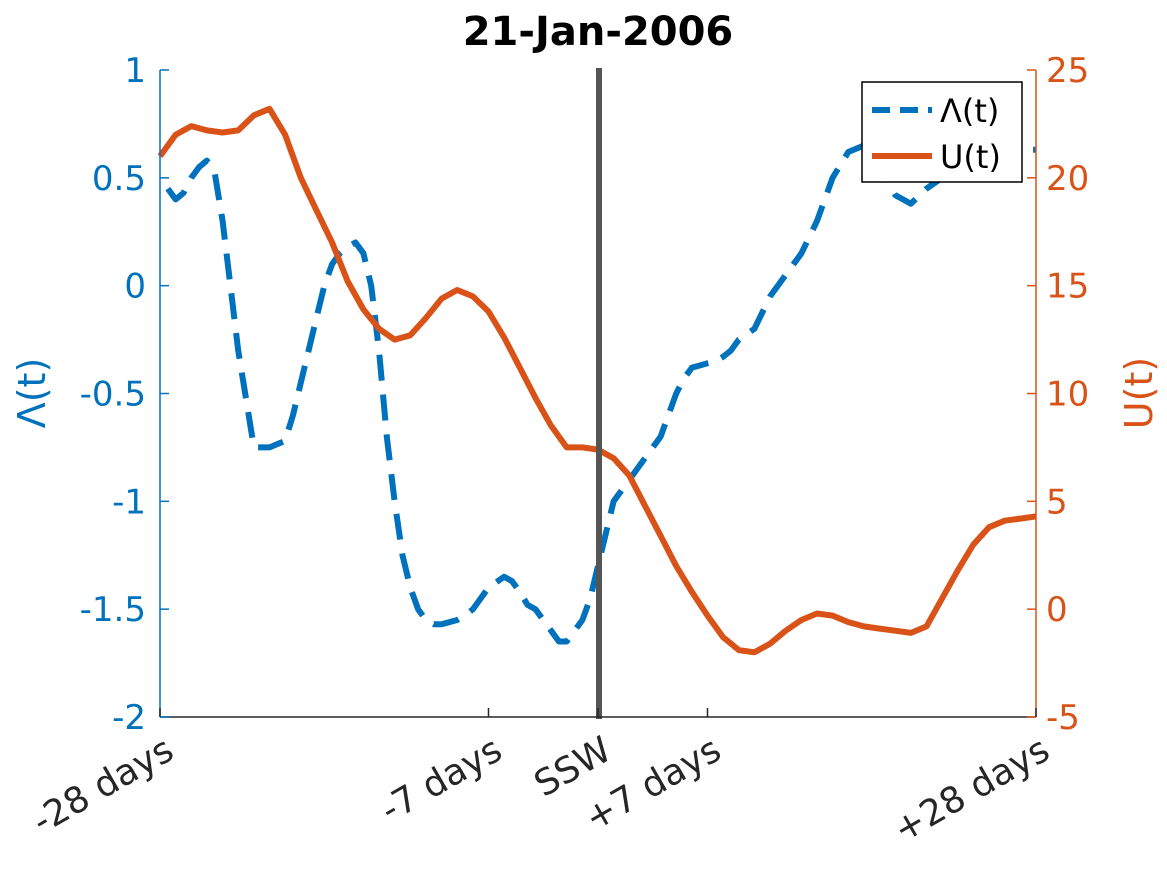  What do you see at coordinates (969, 111) in the screenshot?
I see `legend-entry-lambda: Λ(t)` at bounding box center [969, 111].